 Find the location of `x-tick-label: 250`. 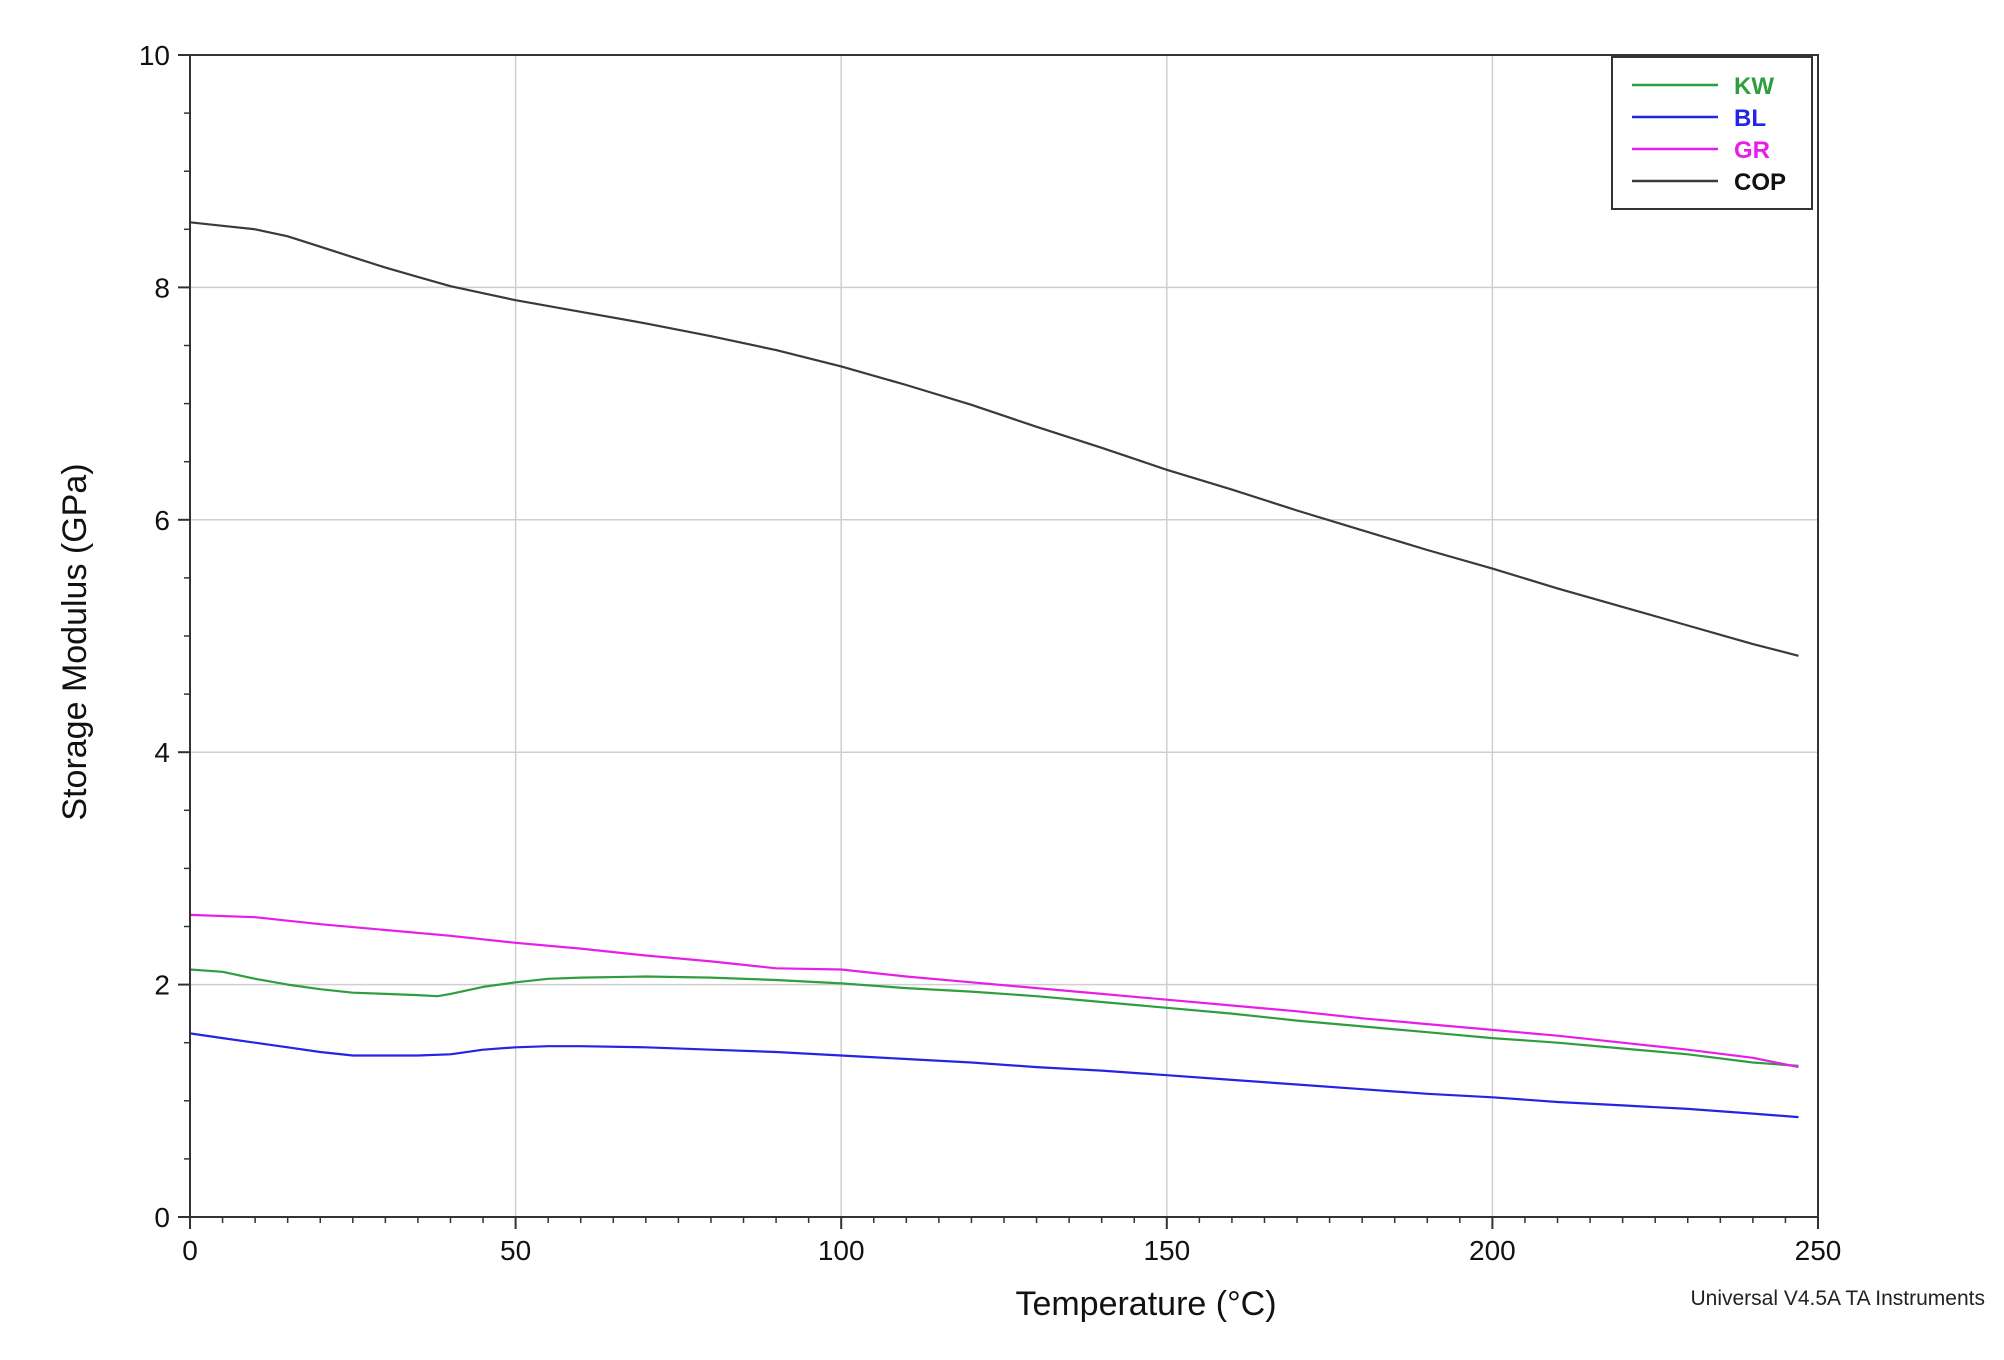

x-tick-label: 250 is located at coordinates (1818, 1250).